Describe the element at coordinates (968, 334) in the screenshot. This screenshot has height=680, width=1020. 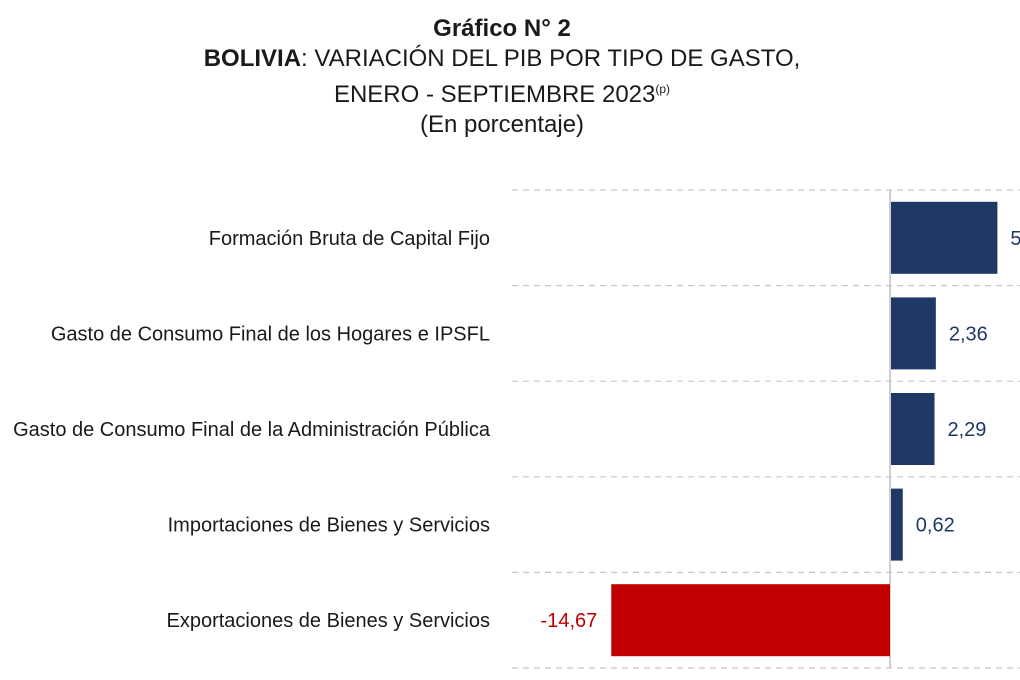
I see `bar-value-label: 2,36` at that location.